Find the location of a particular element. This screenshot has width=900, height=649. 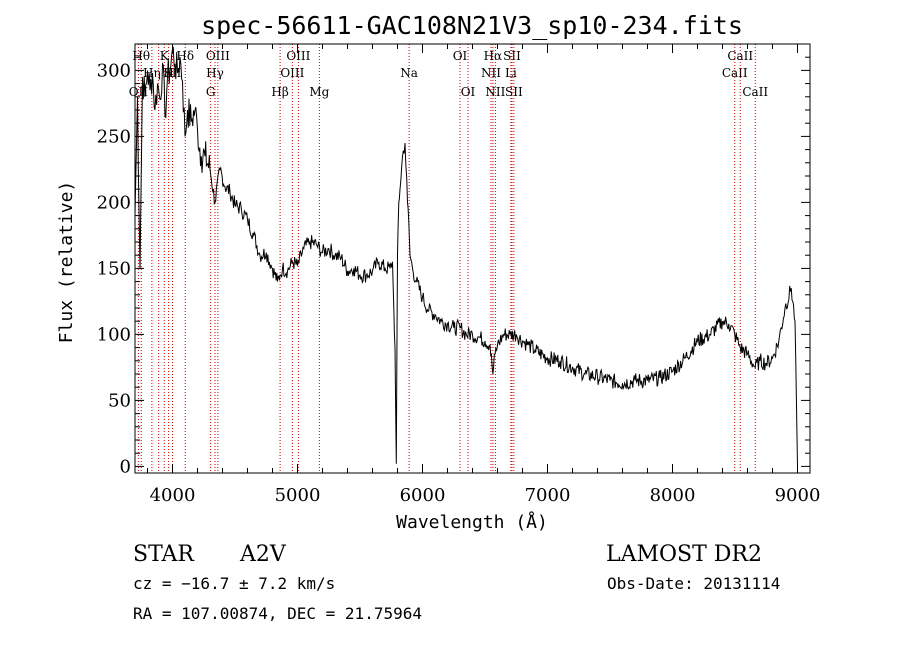

chart-title: spec-56611-GAC108N21V3_sp10-234.fits is located at coordinates (472, 25).